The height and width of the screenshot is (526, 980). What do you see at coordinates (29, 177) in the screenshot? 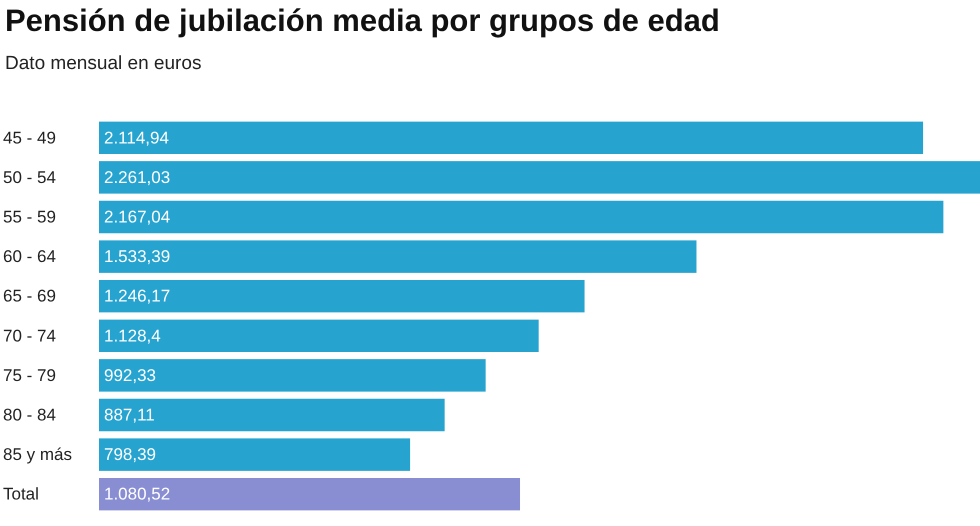
I see `y-tick-label: 50 - 54` at bounding box center [29, 177].